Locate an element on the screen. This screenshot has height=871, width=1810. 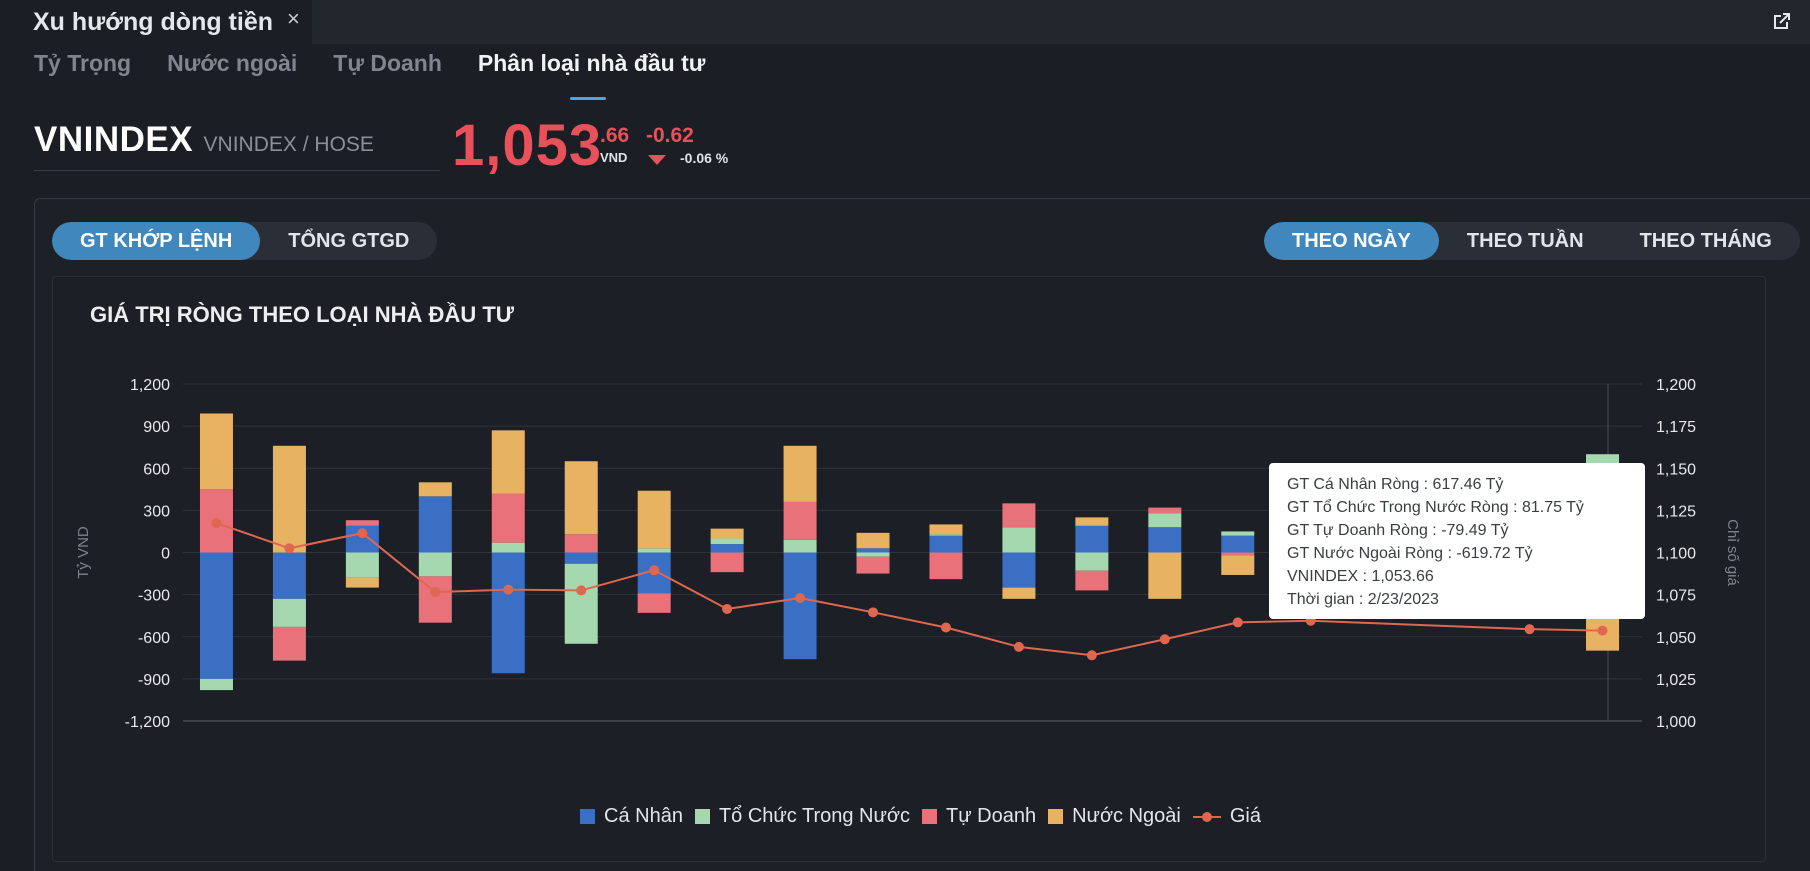
window-title: Xu hướng dòng tiền is located at coordinates (153, 21).